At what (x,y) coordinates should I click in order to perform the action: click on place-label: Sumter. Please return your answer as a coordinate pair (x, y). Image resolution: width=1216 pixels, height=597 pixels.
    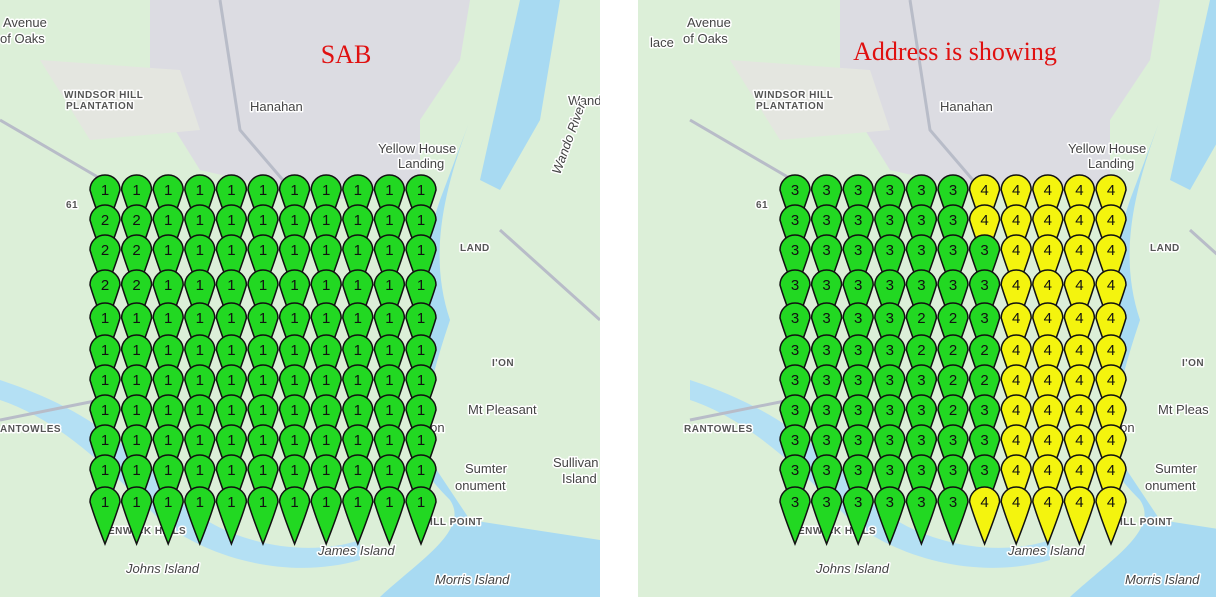
    Looking at the image, I should click on (486, 468).